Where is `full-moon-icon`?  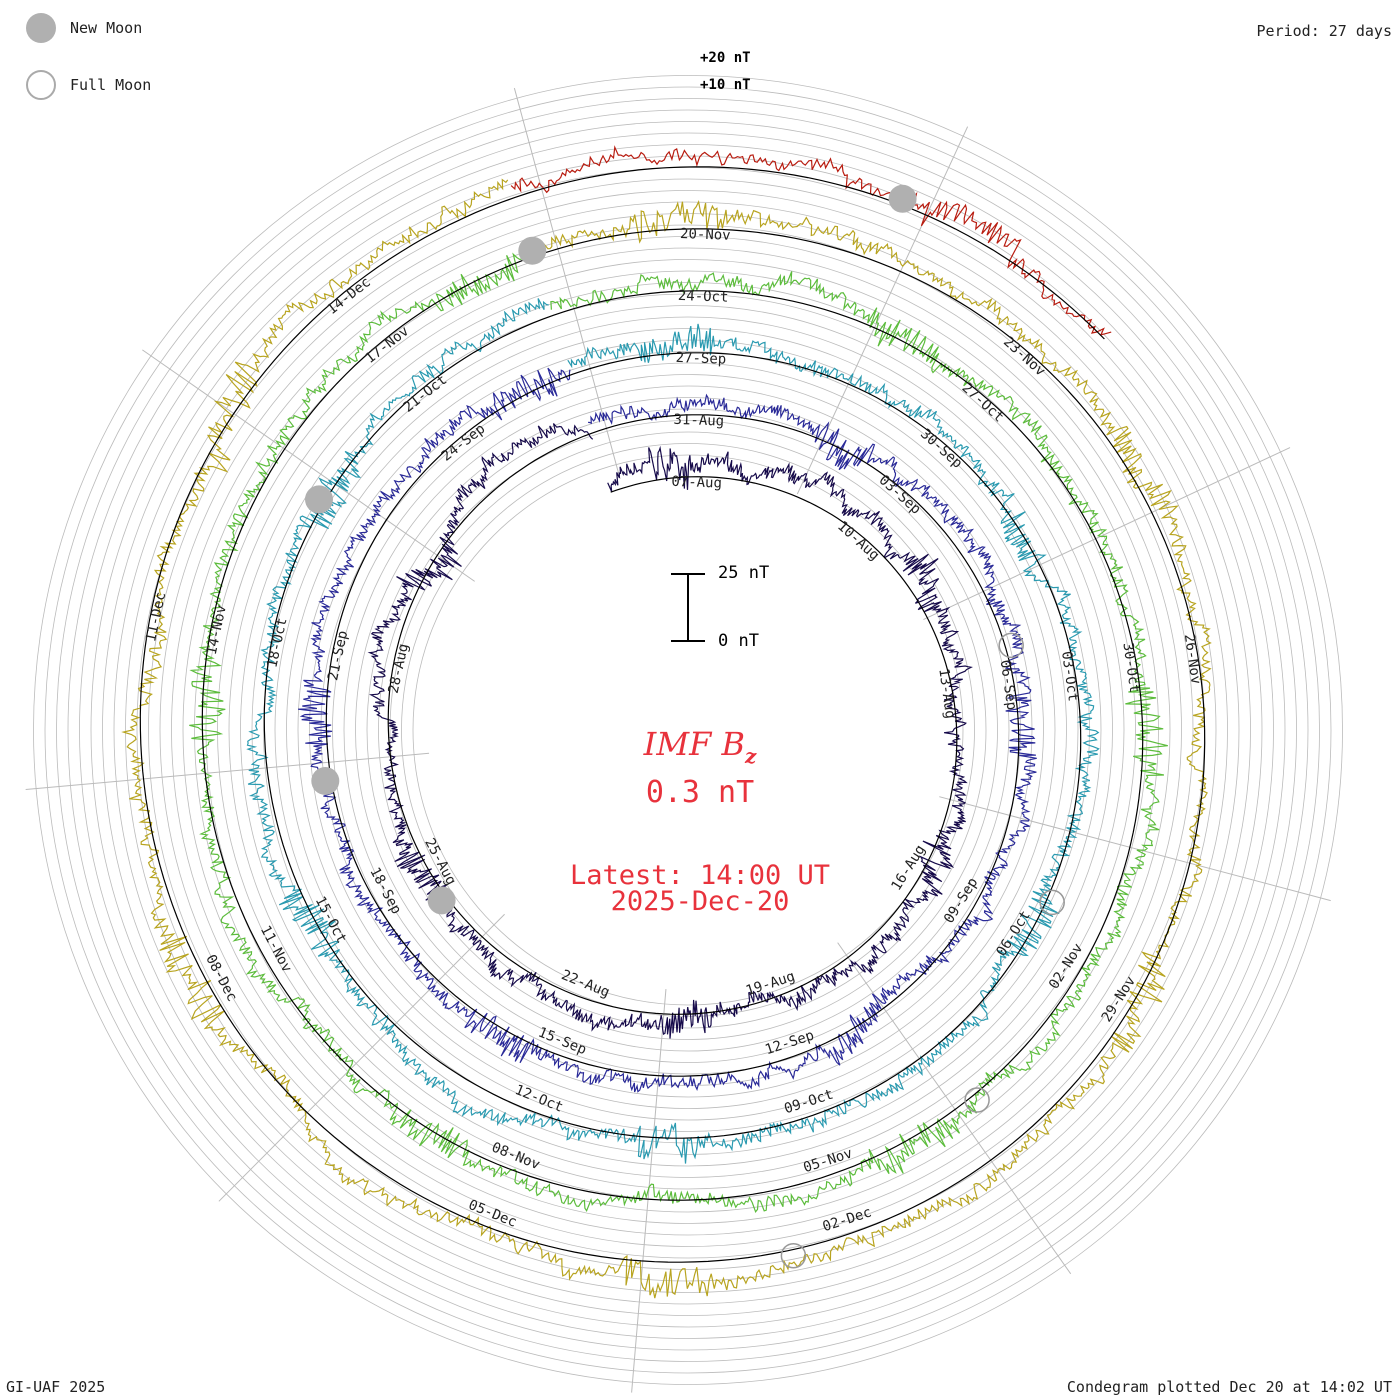 full-moon-icon is located at coordinates (41, 85).